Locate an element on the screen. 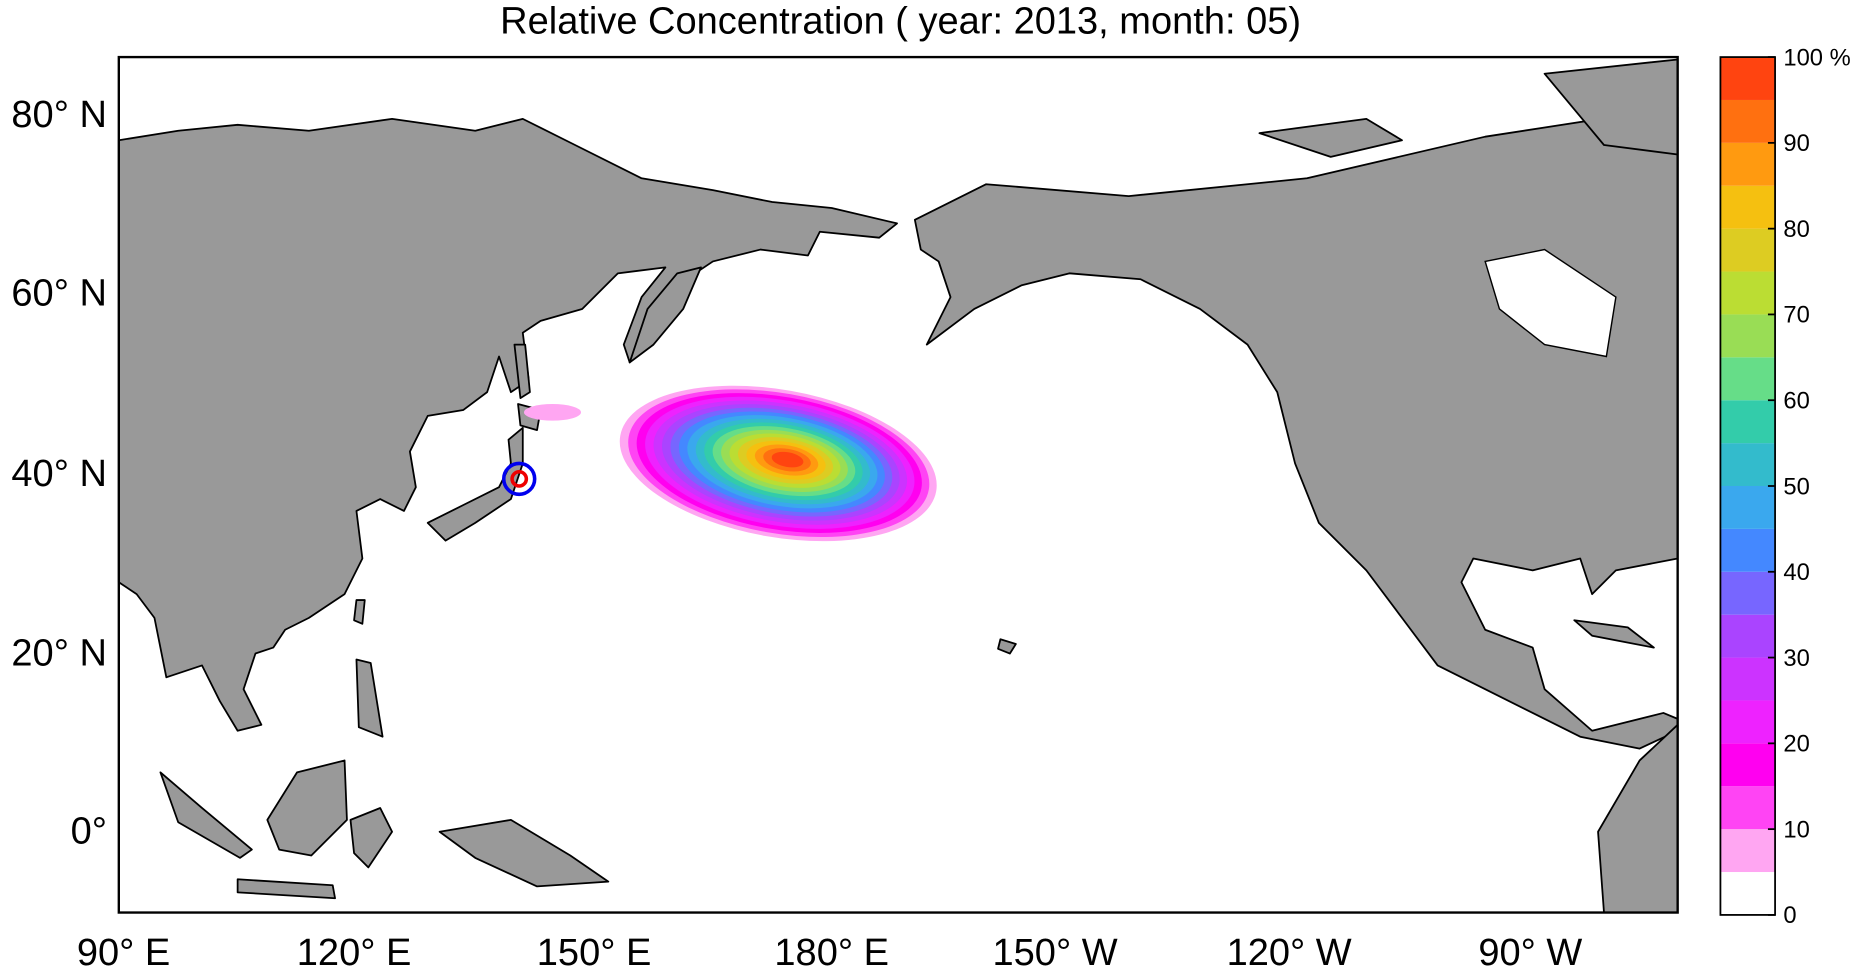  sulawesi is located at coordinates (371, 838).